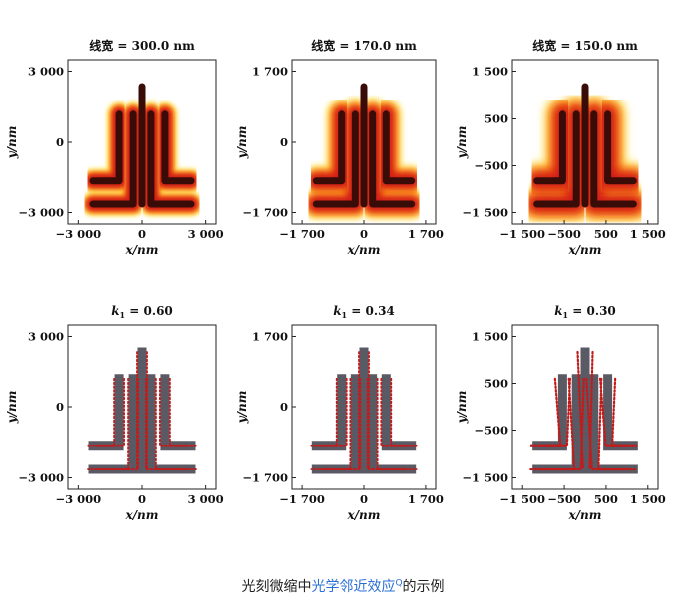  I want to click on panel-title: k1 = 0.30, so click(585, 312).